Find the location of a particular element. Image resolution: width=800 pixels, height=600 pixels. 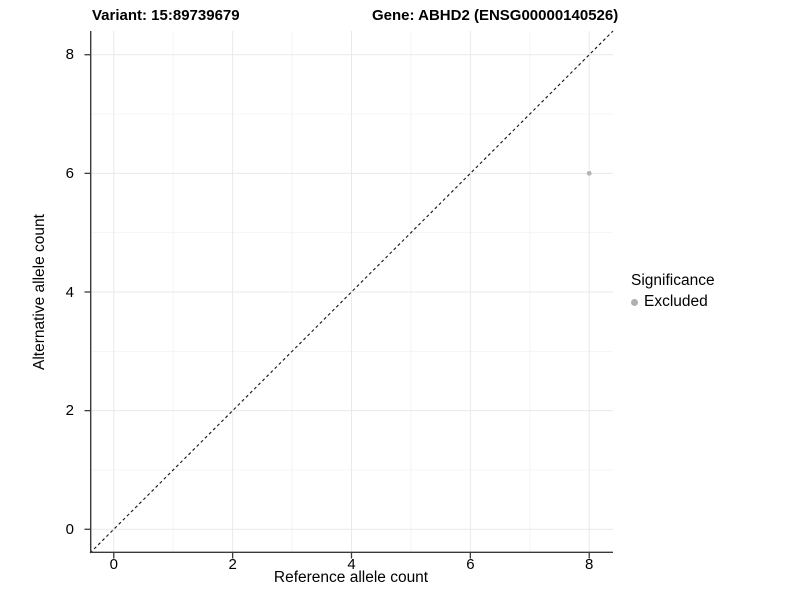

y-tick-label: 6 is located at coordinates (69, 173).